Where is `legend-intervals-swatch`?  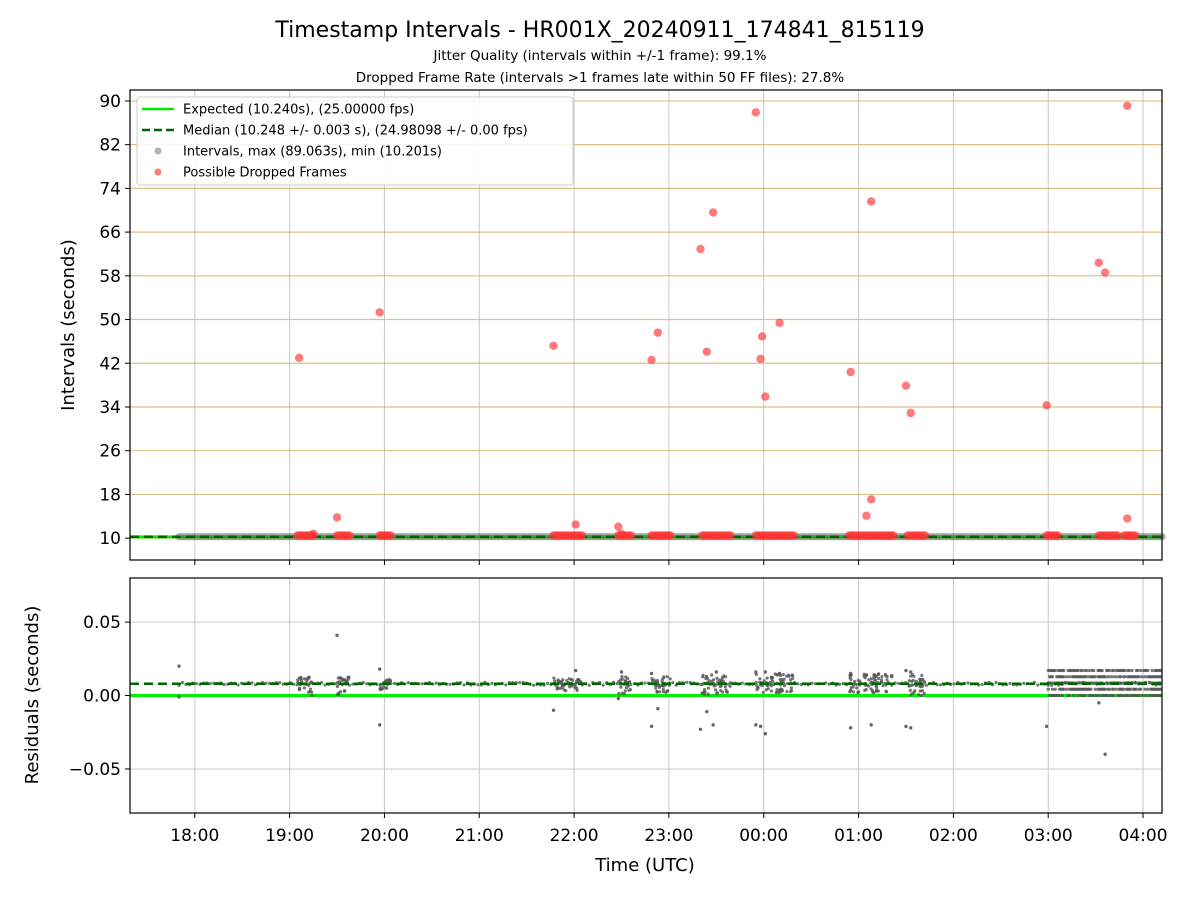
legend-intervals-swatch is located at coordinates (158, 151).